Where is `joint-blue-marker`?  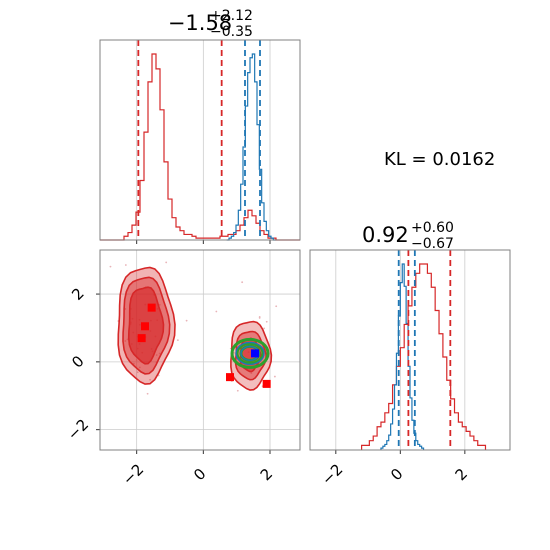 joint-blue-marker is located at coordinates (255, 353).